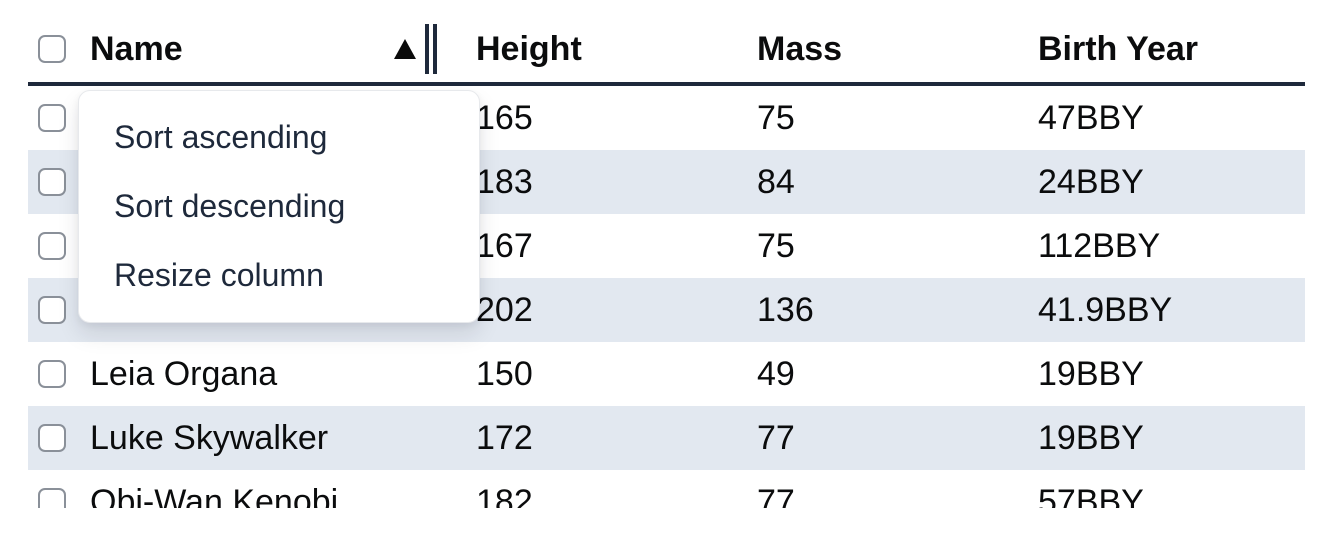 This screenshot has height=536, width=1330. What do you see at coordinates (666, 438) in the screenshot?
I see `table-row: Luke Skywalker 172 77 19BBY` at bounding box center [666, 438].